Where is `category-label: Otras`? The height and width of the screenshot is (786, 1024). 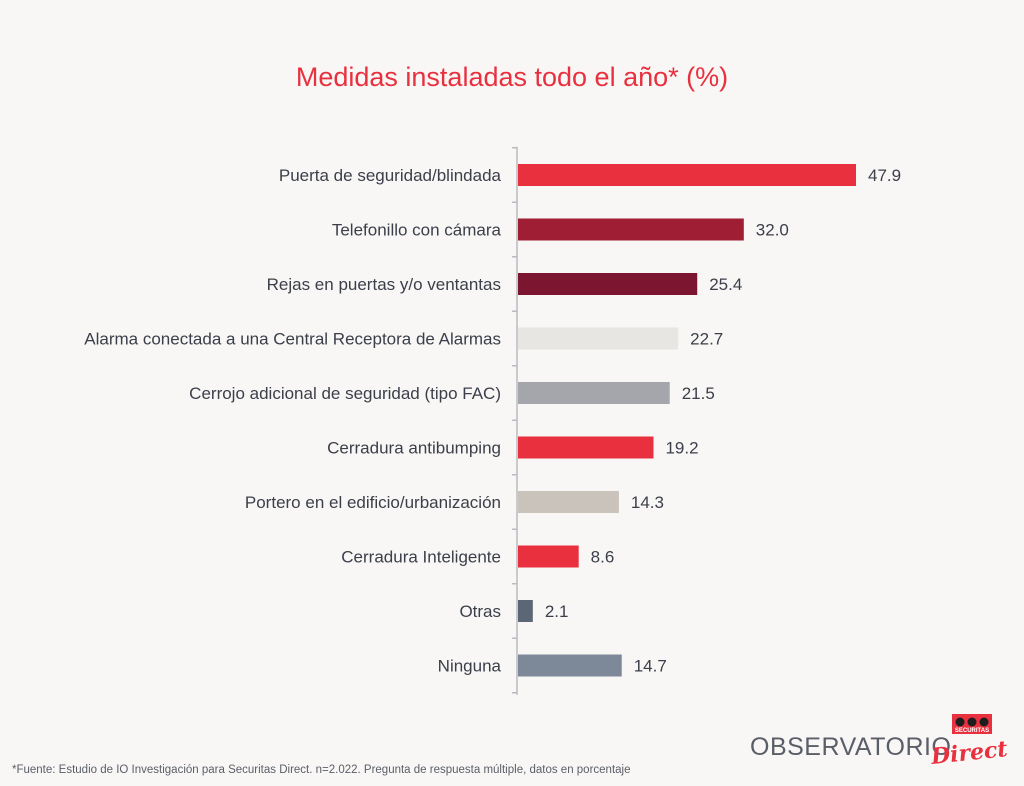 category-label: Otras is located at coordinates (480, 611).